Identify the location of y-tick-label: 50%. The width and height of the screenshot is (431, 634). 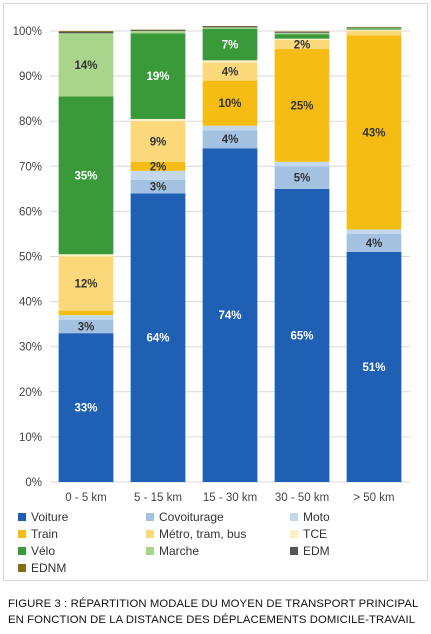
(30, 258).